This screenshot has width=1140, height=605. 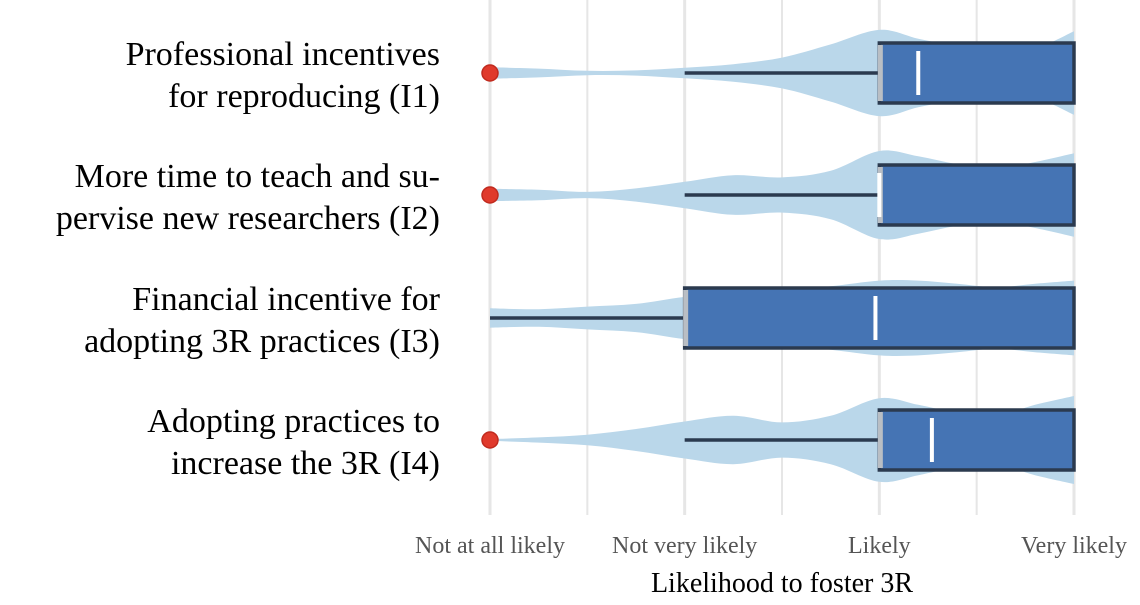 What do you see at coordinates (1074, 546) in the screenshot?
I see `x-tick-label: Very likely` at bounding box center [1074, 546].